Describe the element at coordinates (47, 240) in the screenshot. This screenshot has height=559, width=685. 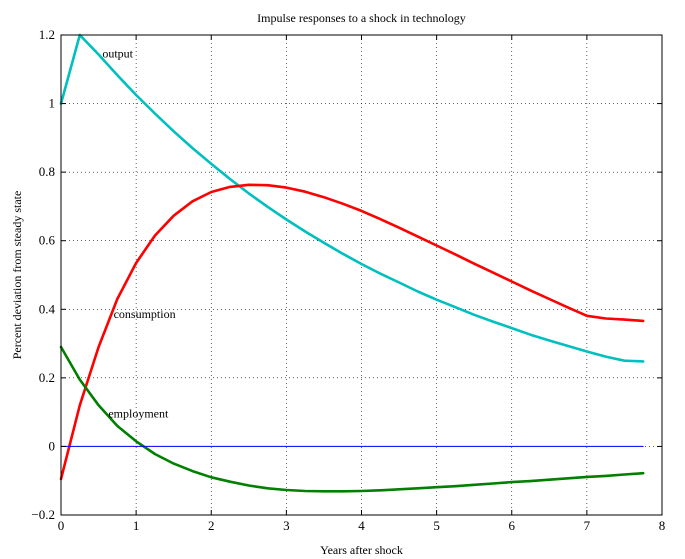
I see `y-tick-label: 0.6` at that location.